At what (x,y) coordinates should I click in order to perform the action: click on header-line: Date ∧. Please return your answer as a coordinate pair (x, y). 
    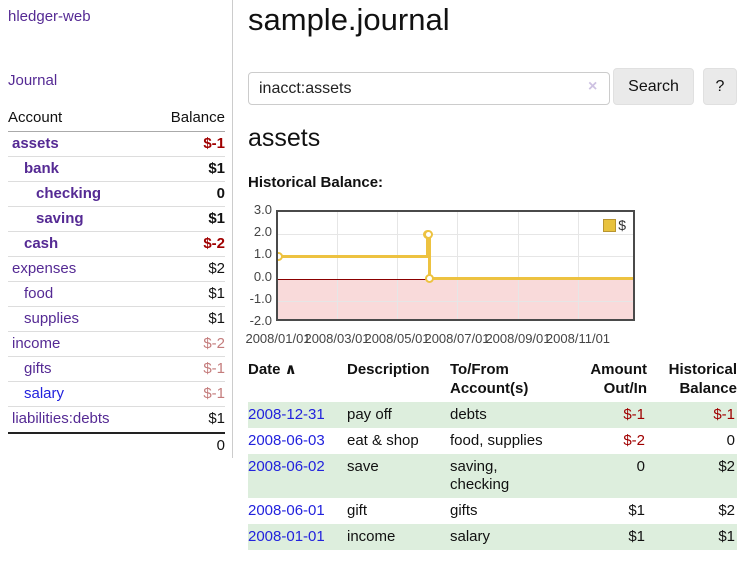
    Looking at the image, I should click on (272, 369).